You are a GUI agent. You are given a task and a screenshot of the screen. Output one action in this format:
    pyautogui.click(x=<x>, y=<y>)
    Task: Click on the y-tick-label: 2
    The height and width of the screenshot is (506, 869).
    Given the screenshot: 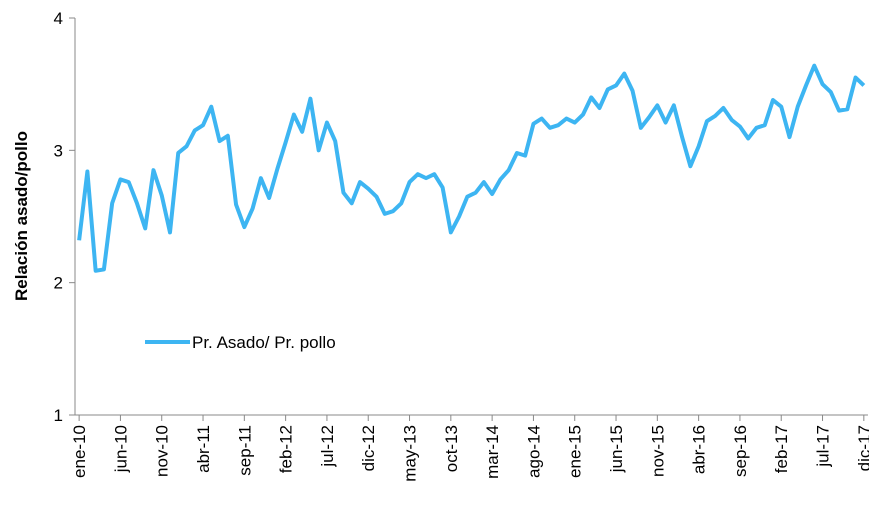 What is the action you would take?
    pyautogui.click(x=58, y=283)
    